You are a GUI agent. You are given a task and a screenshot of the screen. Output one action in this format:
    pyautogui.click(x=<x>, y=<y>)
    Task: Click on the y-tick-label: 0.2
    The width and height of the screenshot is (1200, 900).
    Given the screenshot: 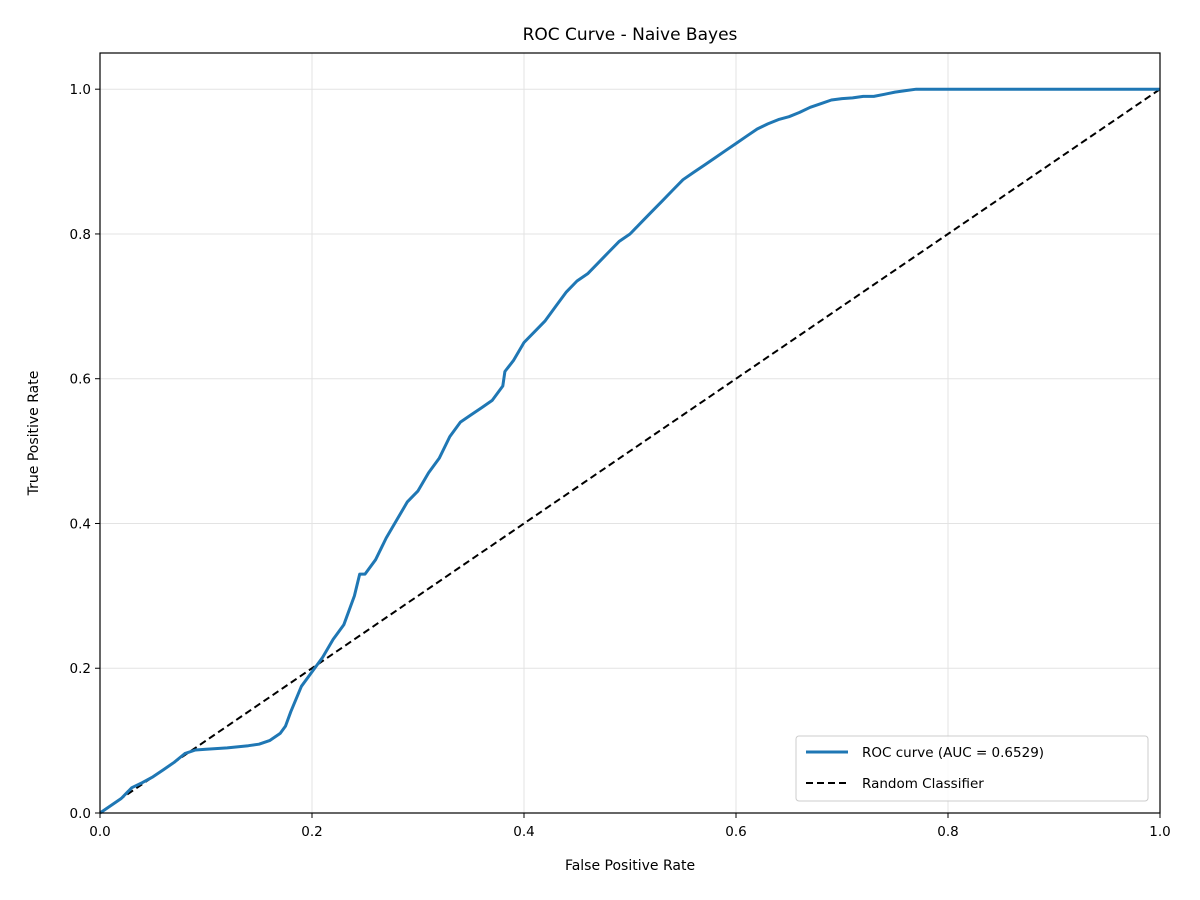 What is the action you would take?
    pyautogui.click(x=80, y=669)
    